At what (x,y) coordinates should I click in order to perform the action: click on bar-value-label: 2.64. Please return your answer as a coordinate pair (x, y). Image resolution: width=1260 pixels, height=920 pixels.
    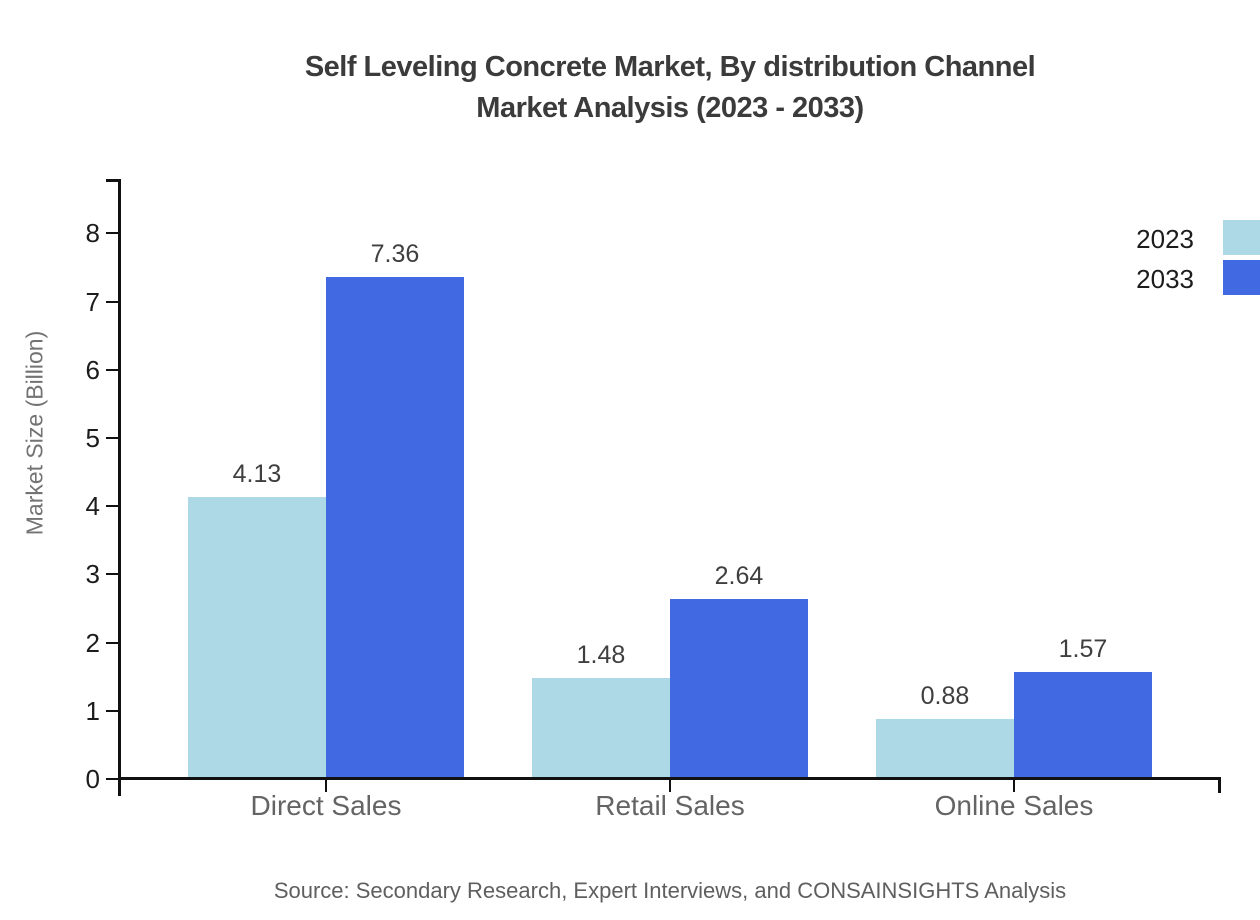
    Looking at the image, I should click on (739, 576).